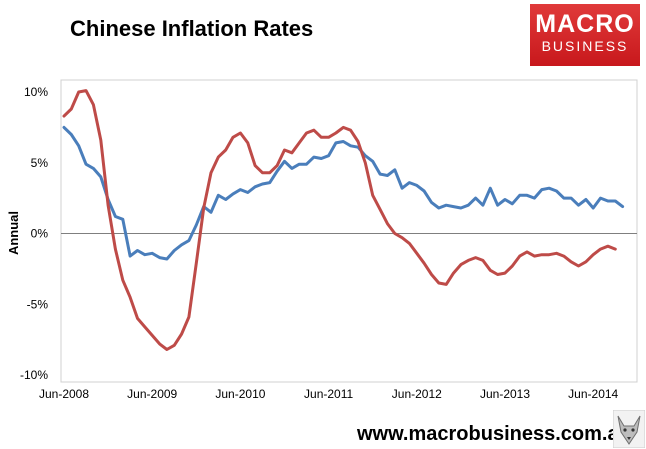 The image size is (646, 449). I want to click on macrobusiness-logo: MACRO BUSINESS, so click(585, 35).